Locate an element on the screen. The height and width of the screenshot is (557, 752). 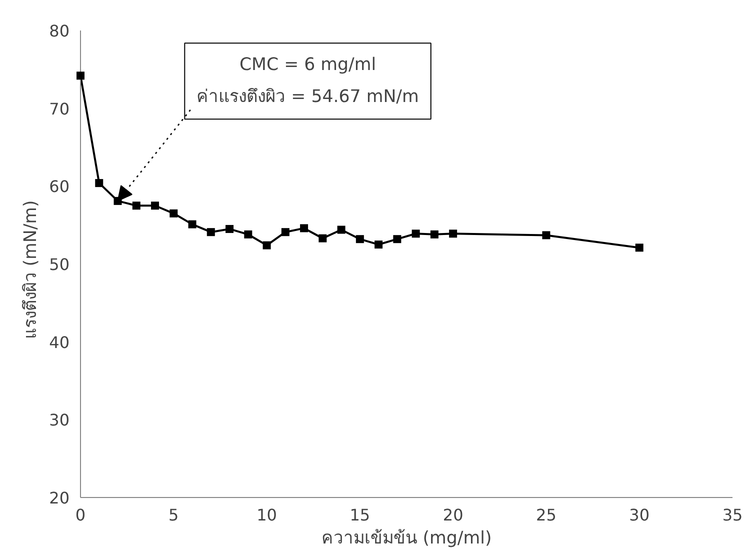
x-tick-label: 5 is located at coordinates (173, 515).